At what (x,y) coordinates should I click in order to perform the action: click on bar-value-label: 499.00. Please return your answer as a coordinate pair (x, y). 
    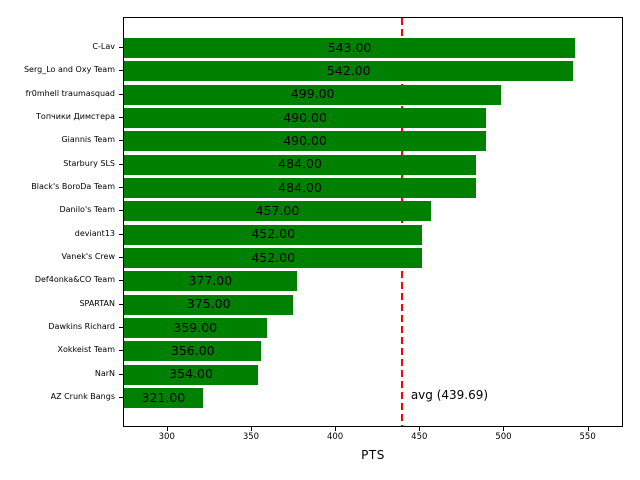
    Looking at the image, I should click on (312, 94).